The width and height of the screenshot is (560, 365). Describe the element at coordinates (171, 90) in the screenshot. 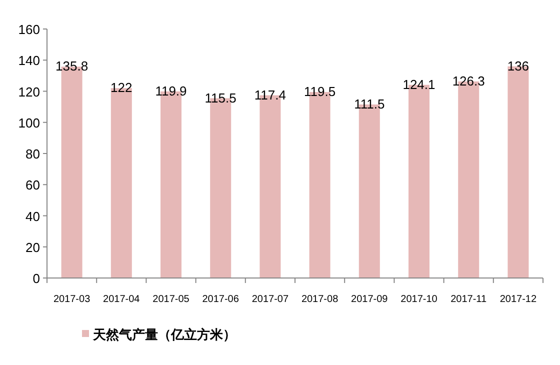

I see `data-label: 119.9` at that location.